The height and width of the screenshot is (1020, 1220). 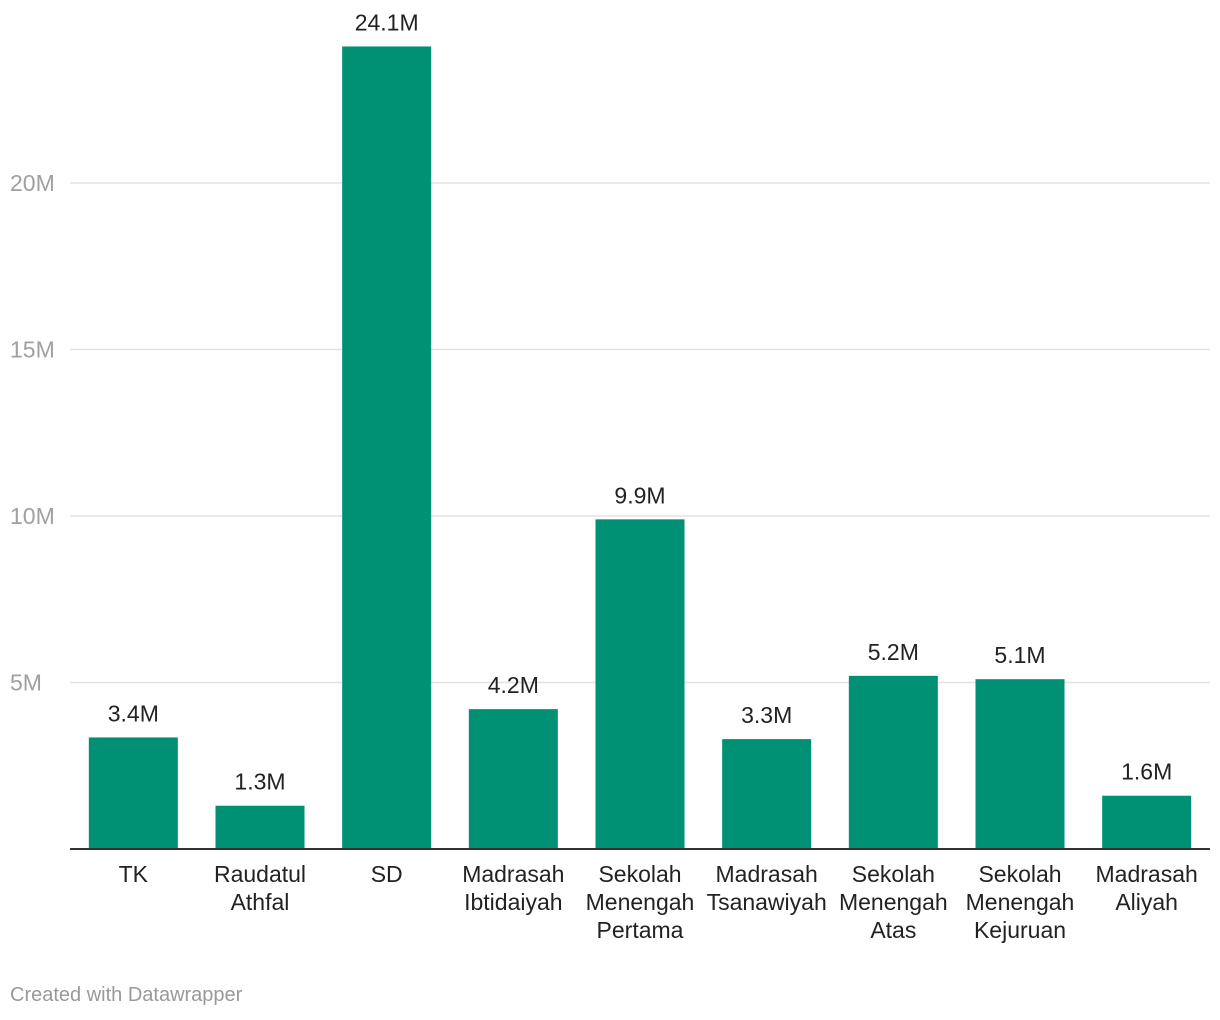 I want to click on data-label: 4.2M, so click(x=513, y=685).